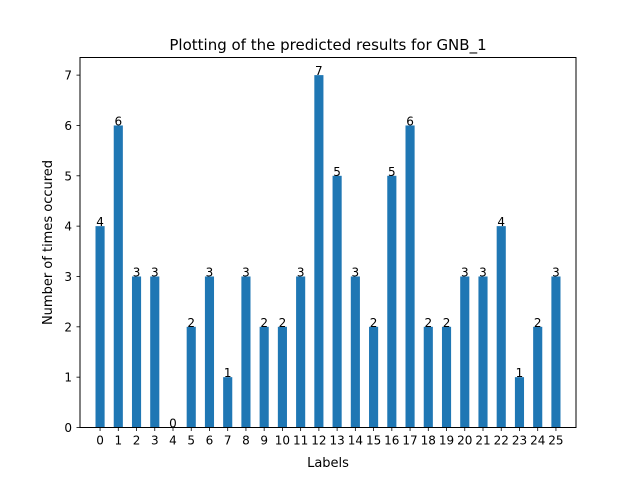 The height and width of the screenshot is (480, 640). Describe the element at coordinates (210, 272) in the screenshot. I see `data-label-6: 3` at that location.